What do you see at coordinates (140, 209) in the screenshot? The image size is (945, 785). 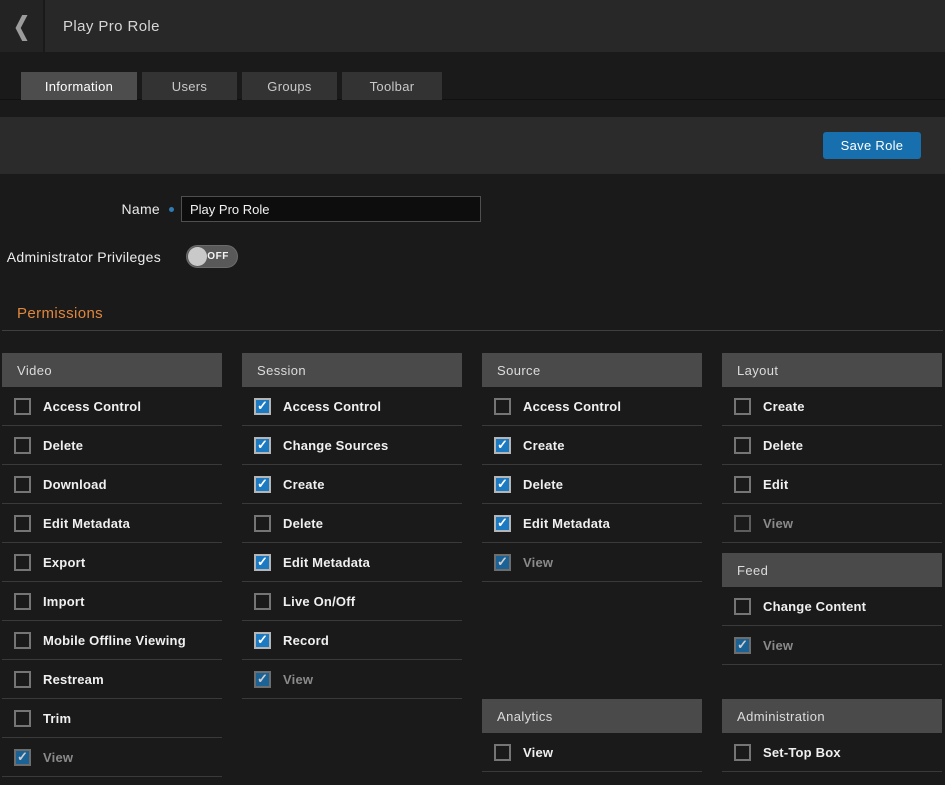 I see `name-label: Name` at bounding box center [140, 209].